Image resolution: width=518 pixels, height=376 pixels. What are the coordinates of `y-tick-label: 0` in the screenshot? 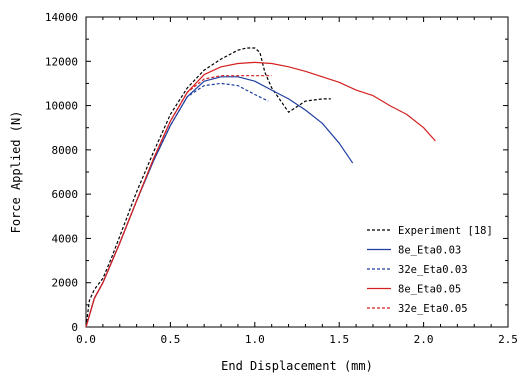 It's located at (74, 327).